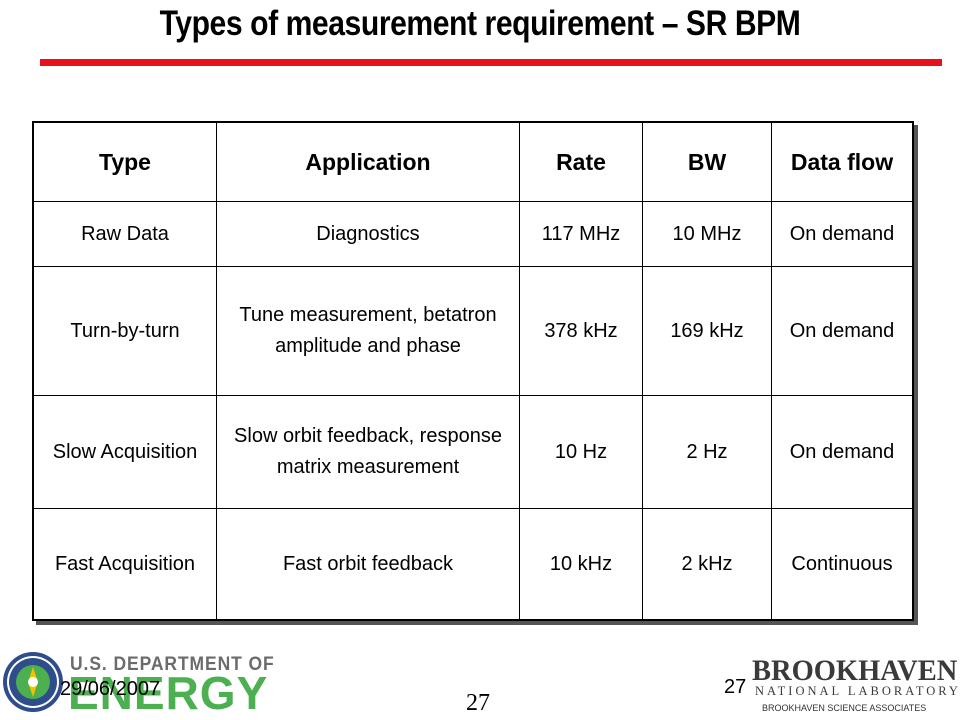 This screenshot has height=720, width=960. Describe the element at coordinates (735, 687) in the screenshot. I see `slide-number-right: 27` at that location.